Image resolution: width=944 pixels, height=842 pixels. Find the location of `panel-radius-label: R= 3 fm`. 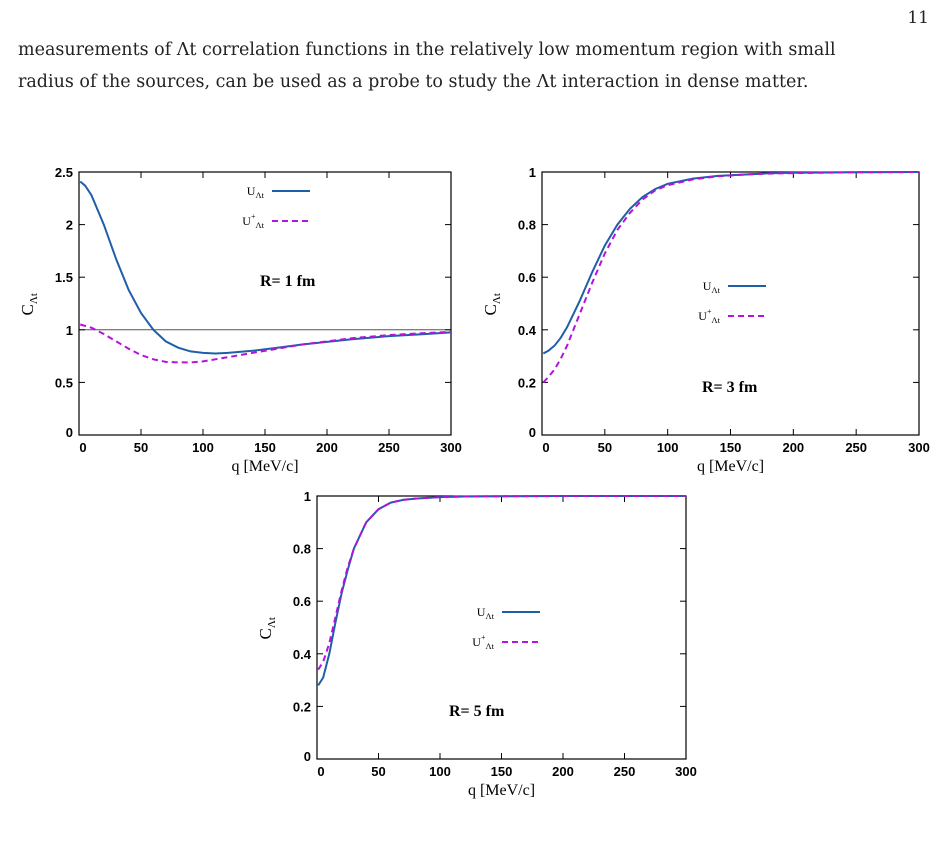

panel-radius-label: R= 3 fm is located at coordinates (730, 387).